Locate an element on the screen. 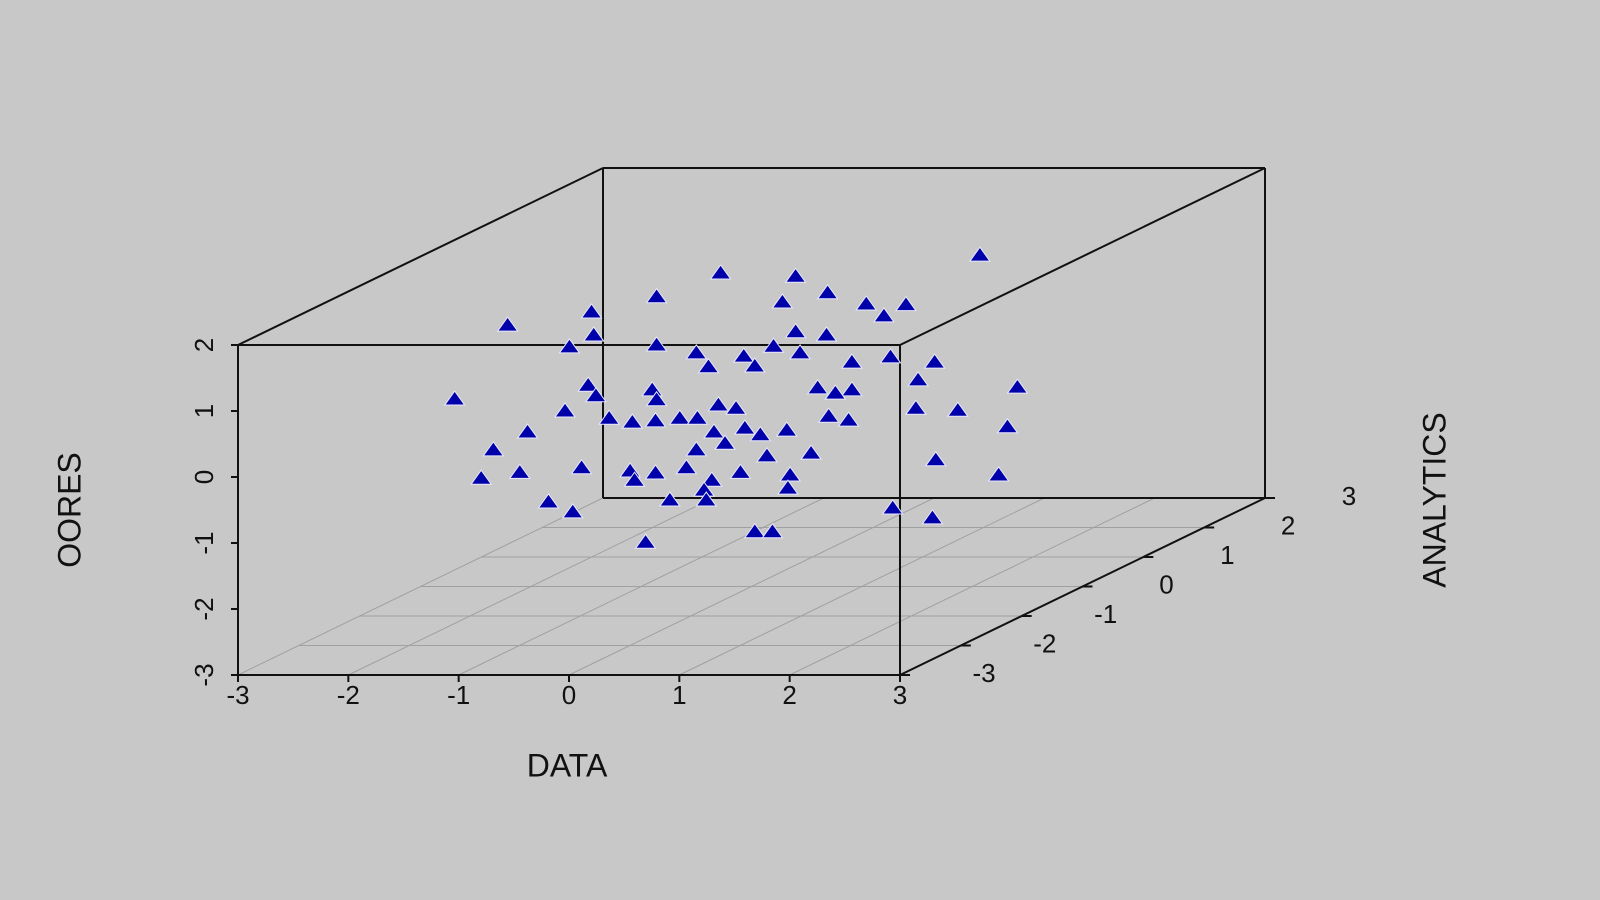 This screenshot has width=1600, height=900. x-axis-label: DATA is located at coordinates (567, 765).